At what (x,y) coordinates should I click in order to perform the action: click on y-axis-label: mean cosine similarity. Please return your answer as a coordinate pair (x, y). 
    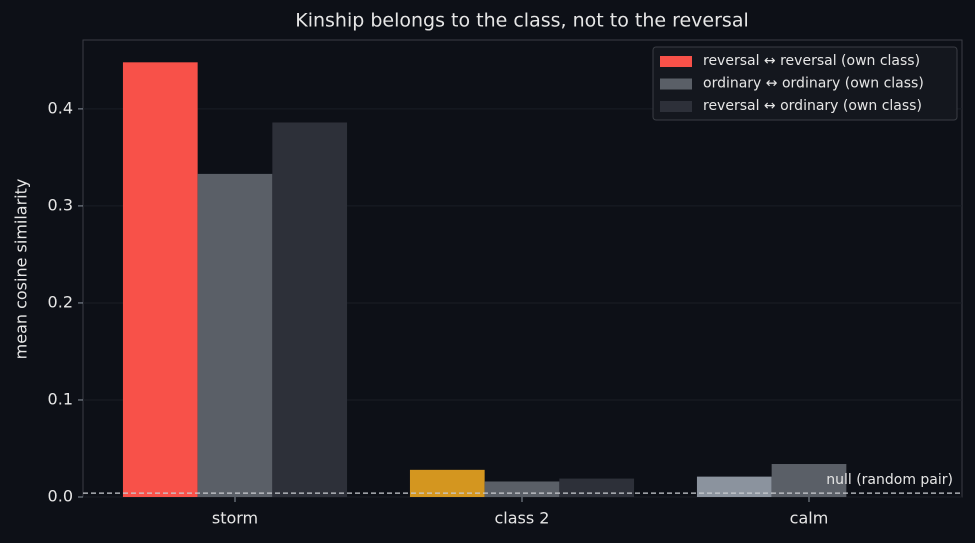
    Looking at the image, I should click on (21, 269).